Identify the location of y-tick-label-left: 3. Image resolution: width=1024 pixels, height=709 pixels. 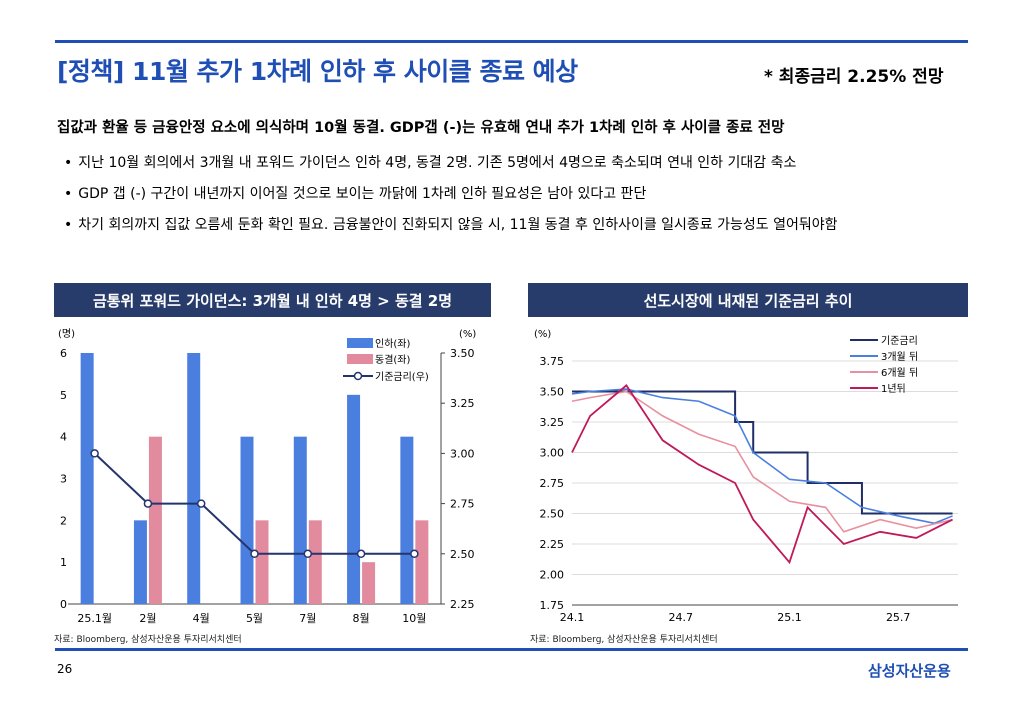
(63, 479).